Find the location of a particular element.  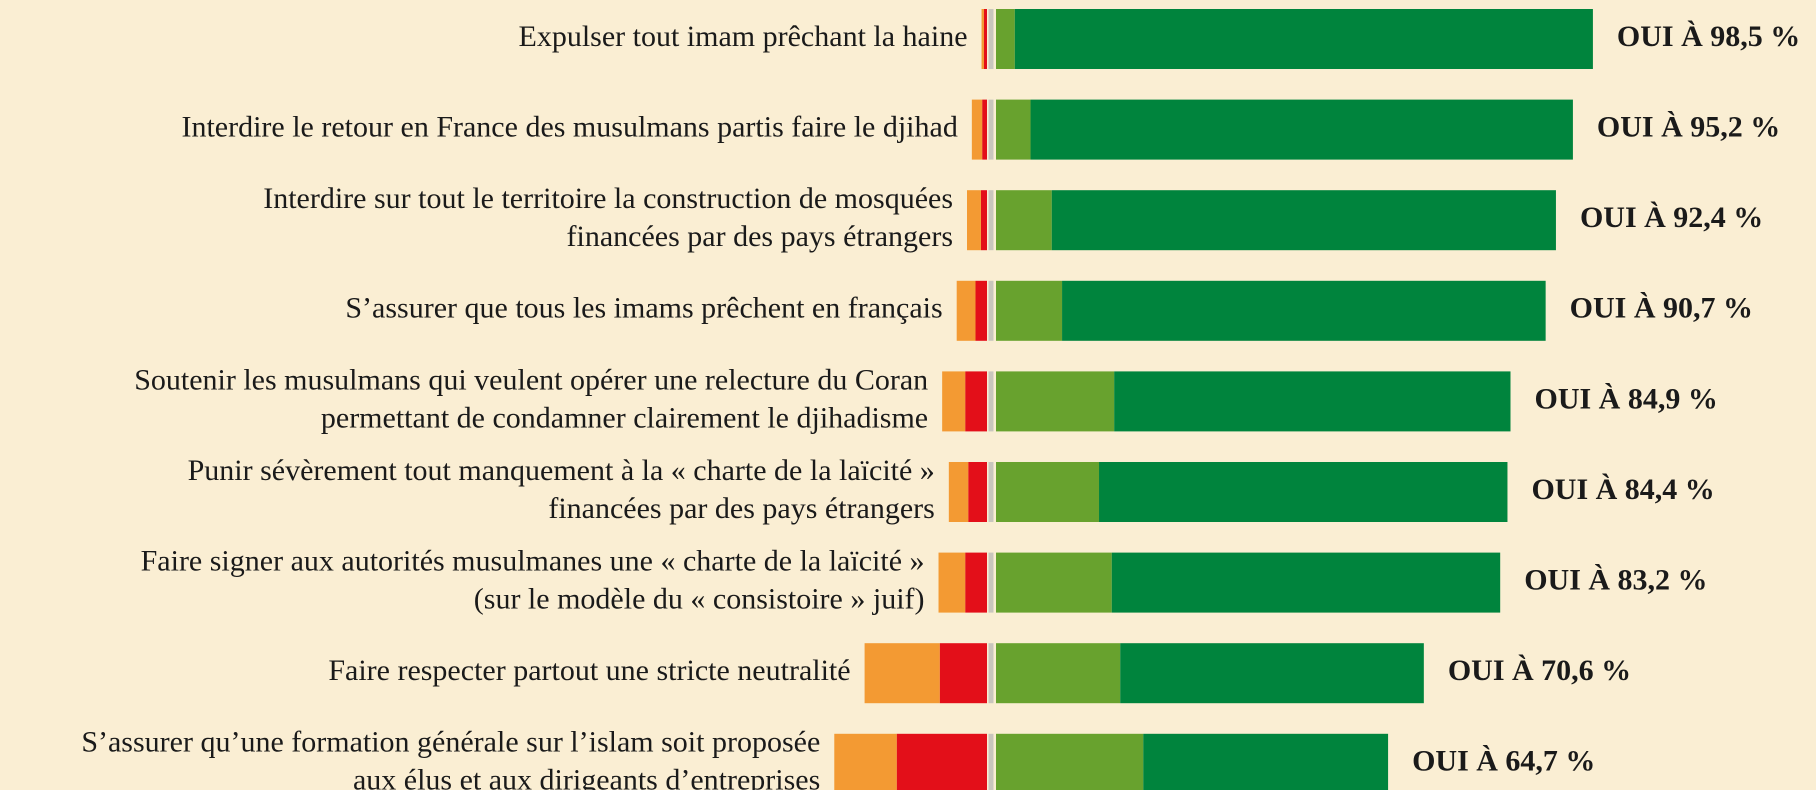

value-label: OUI À 90,7 % is located at coordinates (1661, 308).